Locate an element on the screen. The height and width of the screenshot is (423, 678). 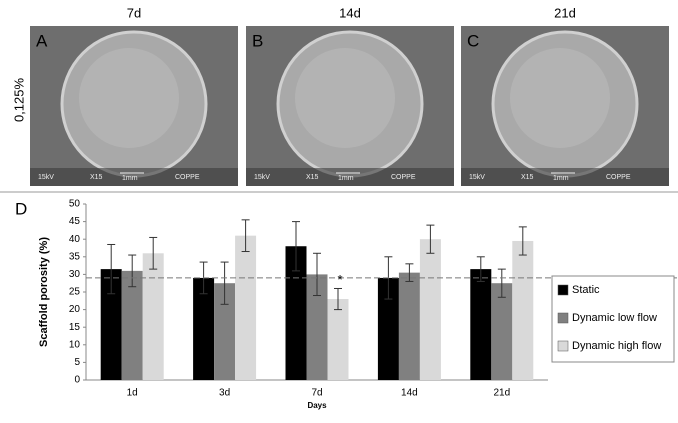
y-tick-label: 20 is located at coordinates (75, 309).